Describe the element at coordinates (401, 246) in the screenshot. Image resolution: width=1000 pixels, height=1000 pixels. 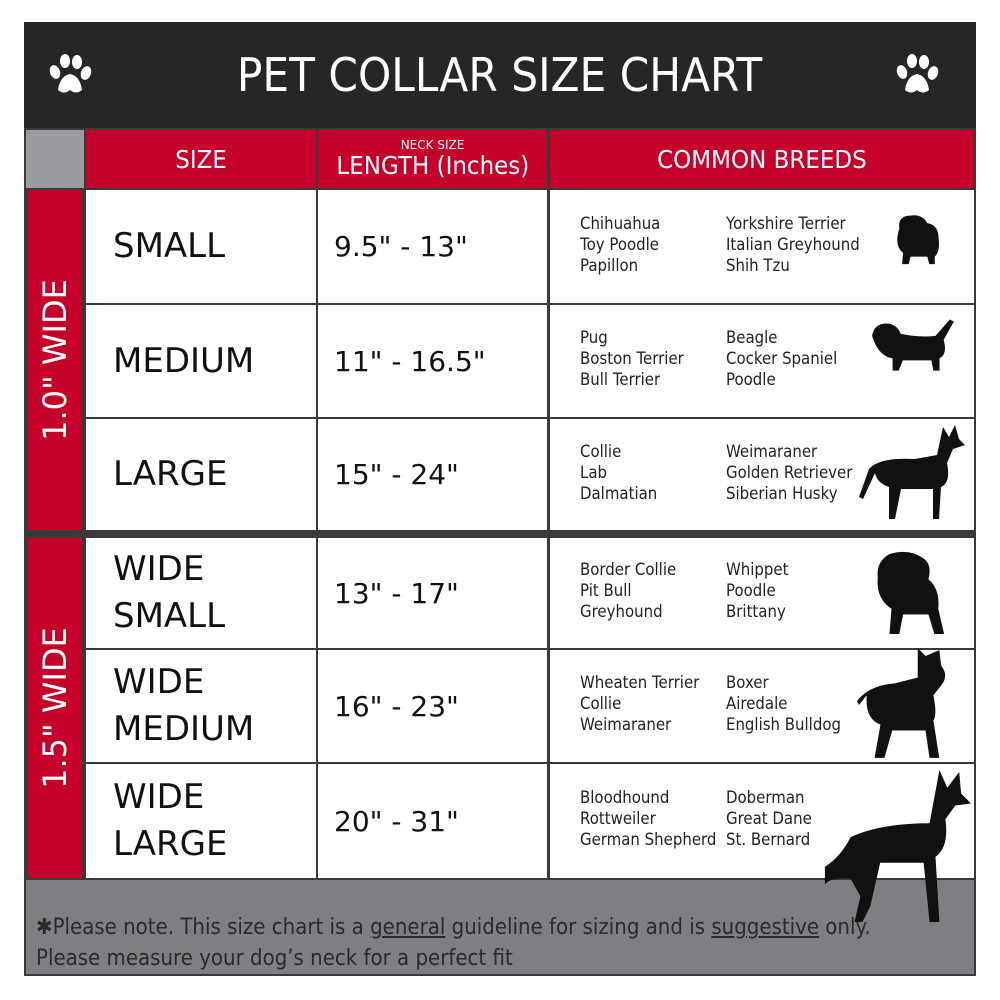
I see `length-value: 9.5" - 13"` at that location.